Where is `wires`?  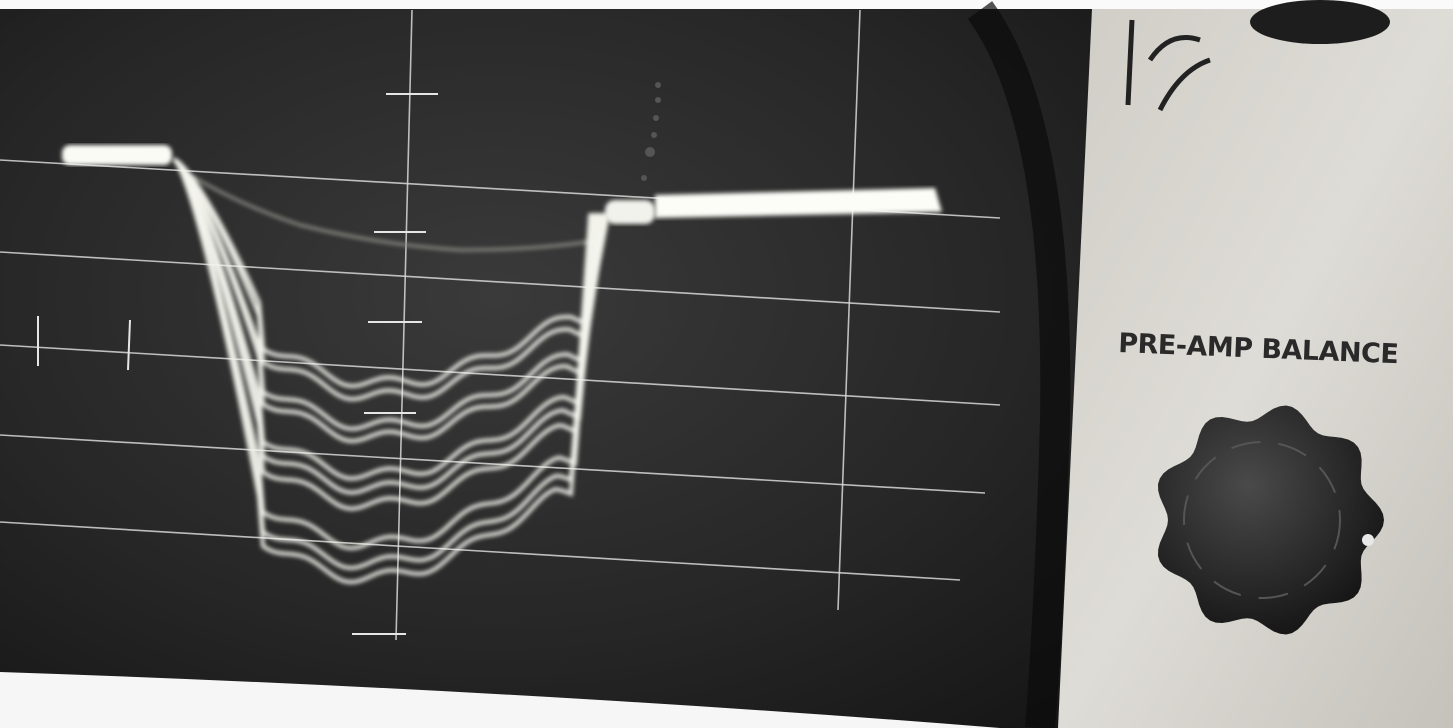
wires is located at coordinates (1168, 65).